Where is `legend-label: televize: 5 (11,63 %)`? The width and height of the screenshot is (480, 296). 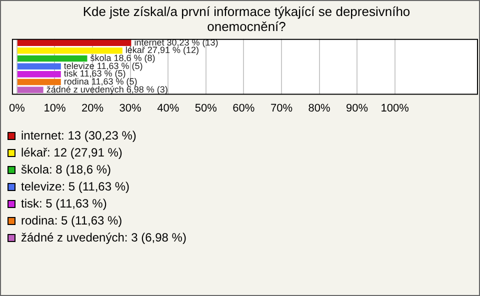 legend-label: televize: 5 (11,63 %) is located at coordinates (75, 186).